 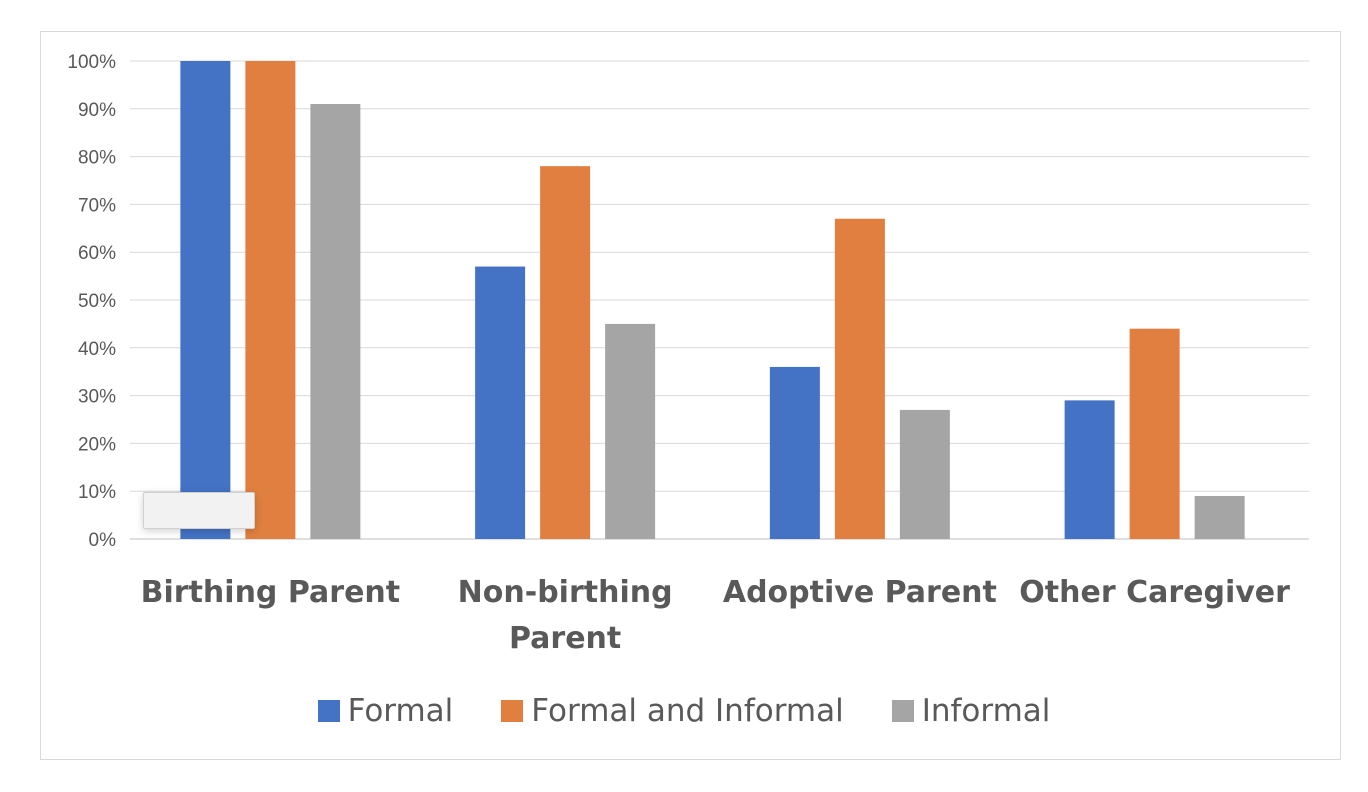 I want to click on y-tick-label: 30%, so click(x=97, y=397).